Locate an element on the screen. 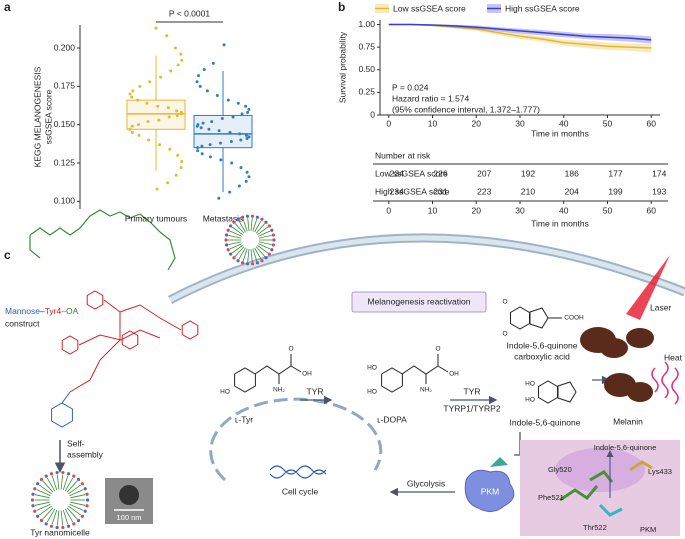  x-tick-label: 0 is located at coordinates (388, 123).